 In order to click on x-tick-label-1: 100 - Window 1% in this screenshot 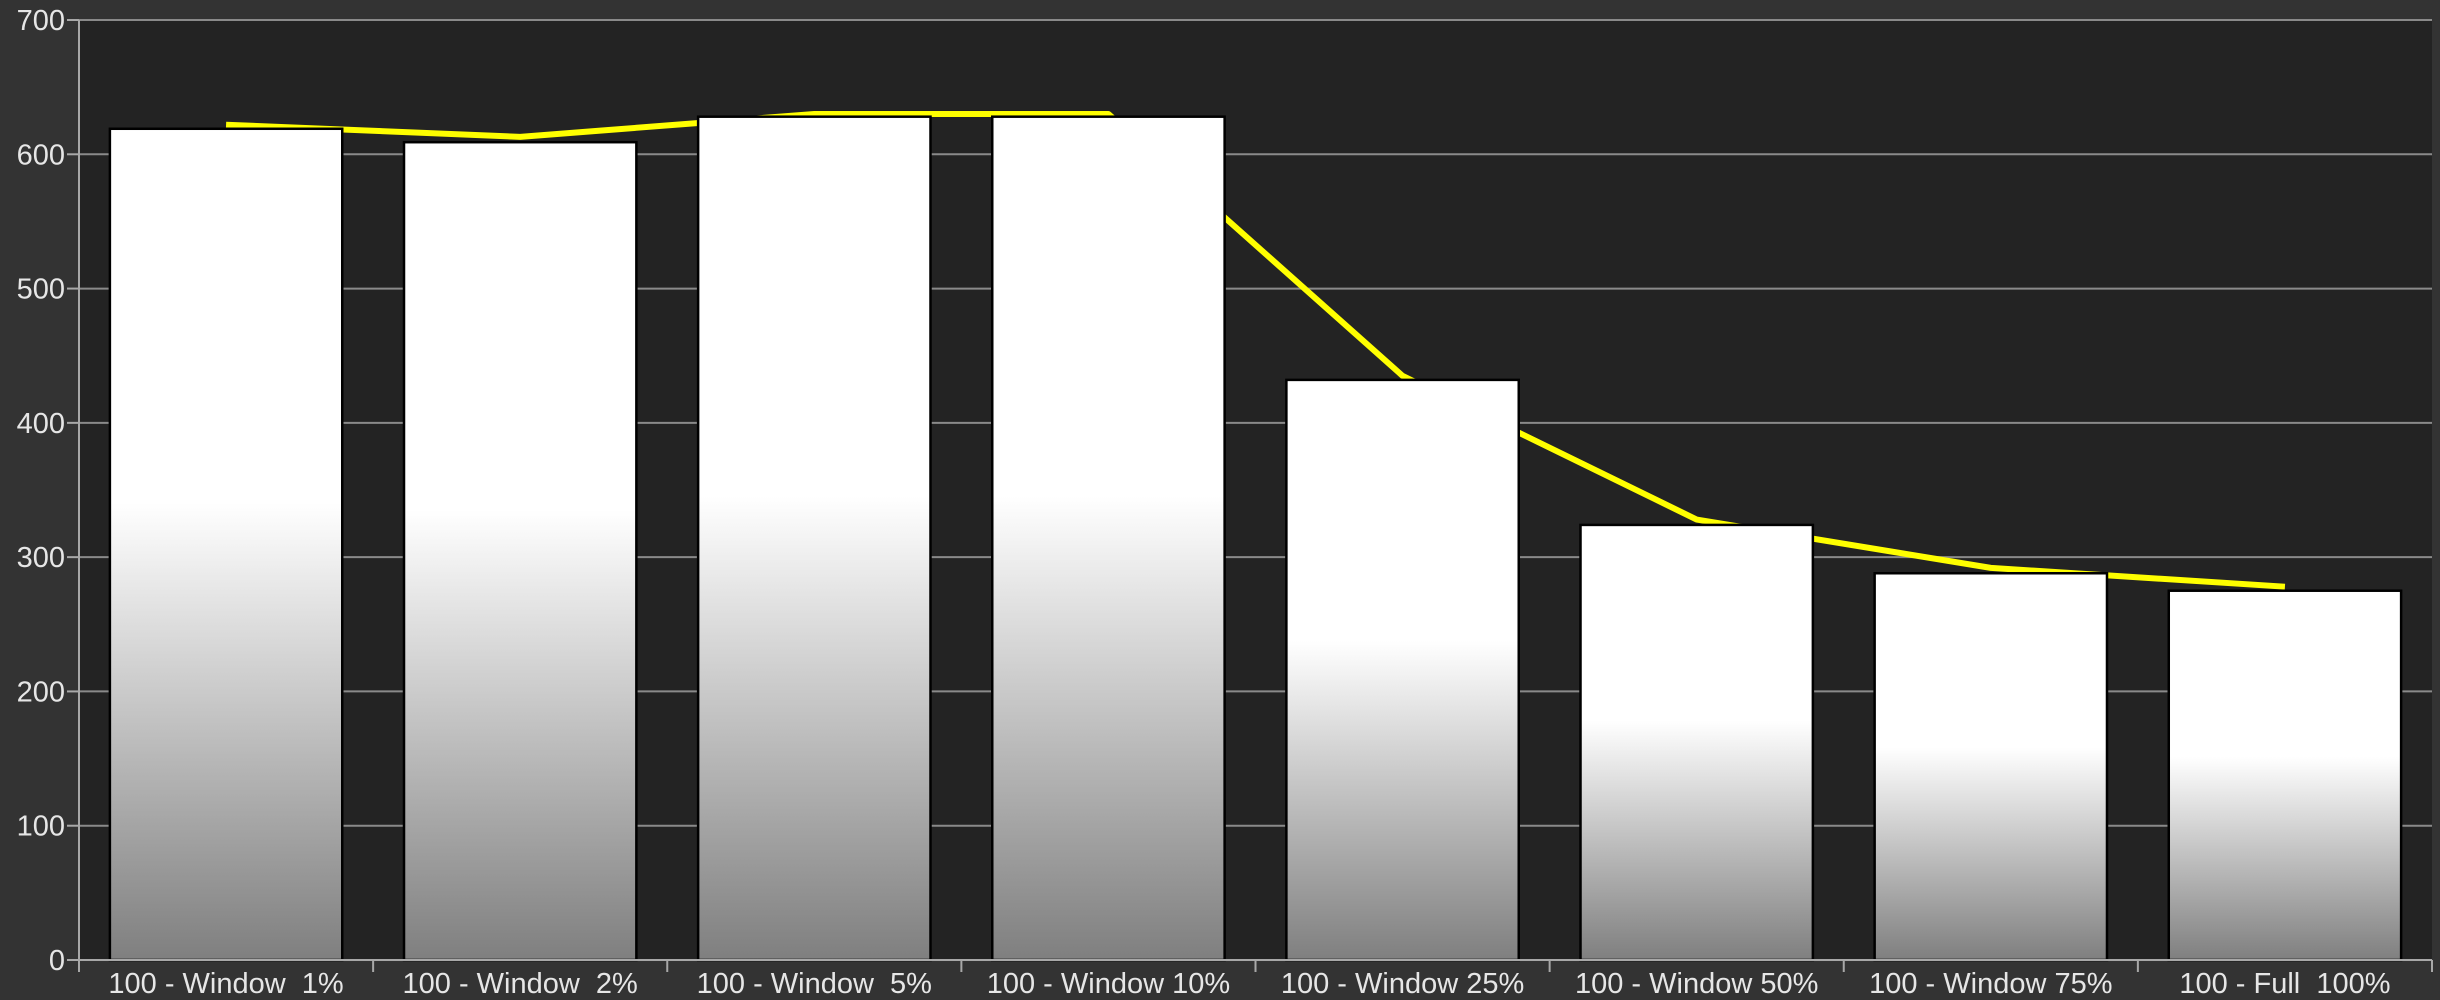, I will do `click(225, 984)`.